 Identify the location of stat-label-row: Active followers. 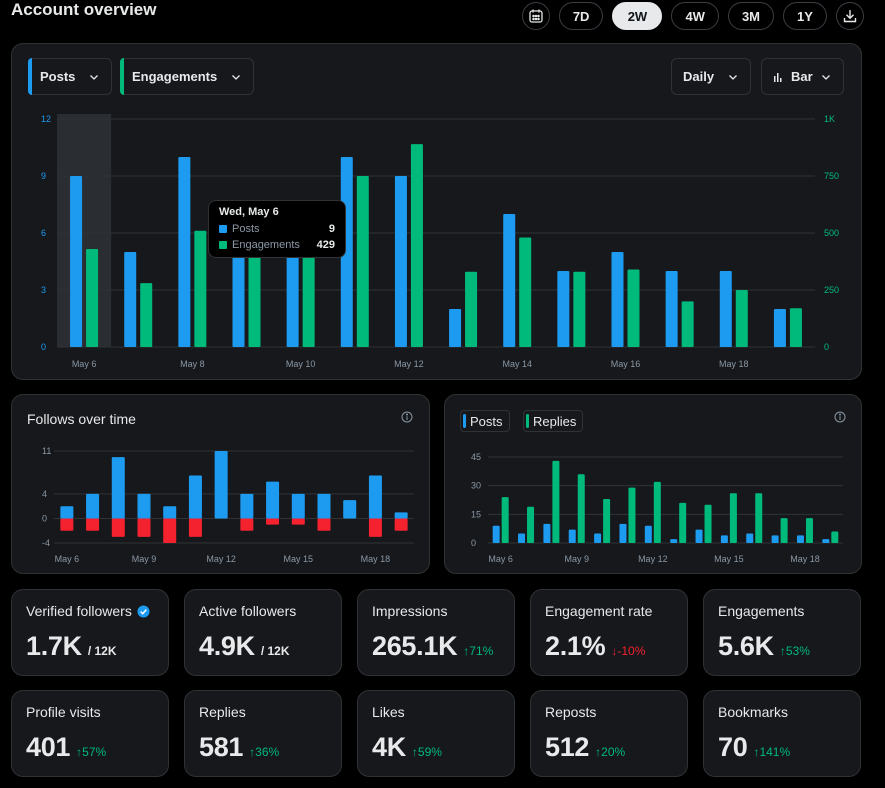
(247, 611).